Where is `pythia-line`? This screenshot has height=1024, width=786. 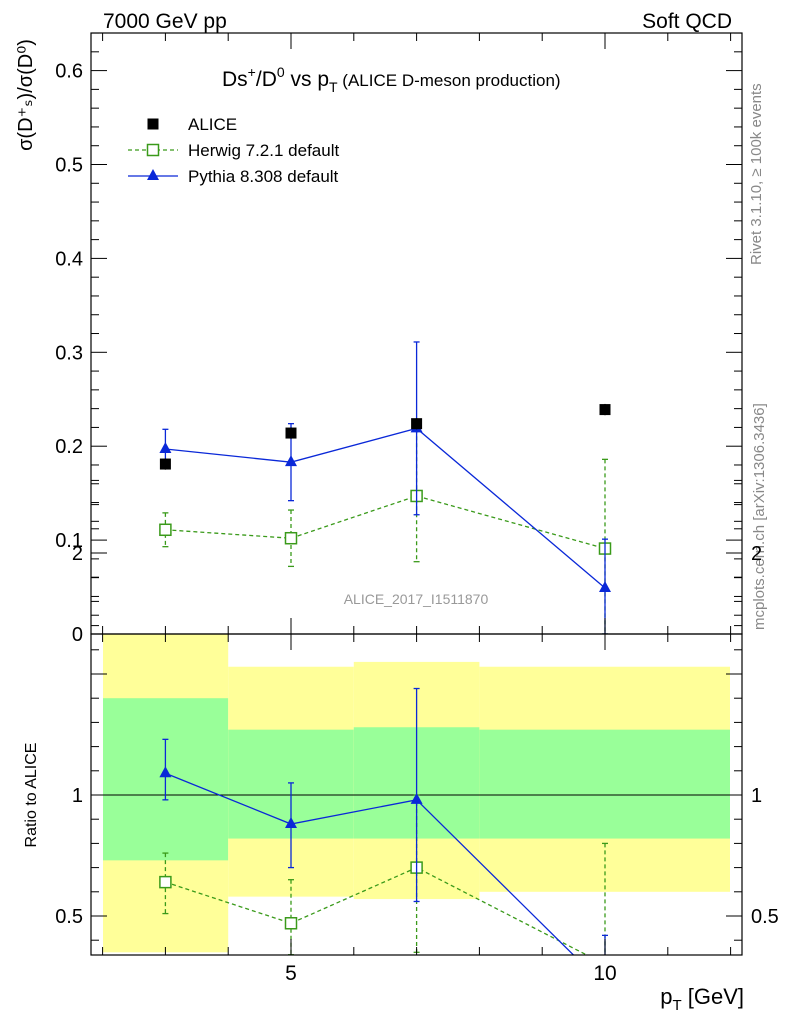
pythia-line is located at coordinates (385, 508).